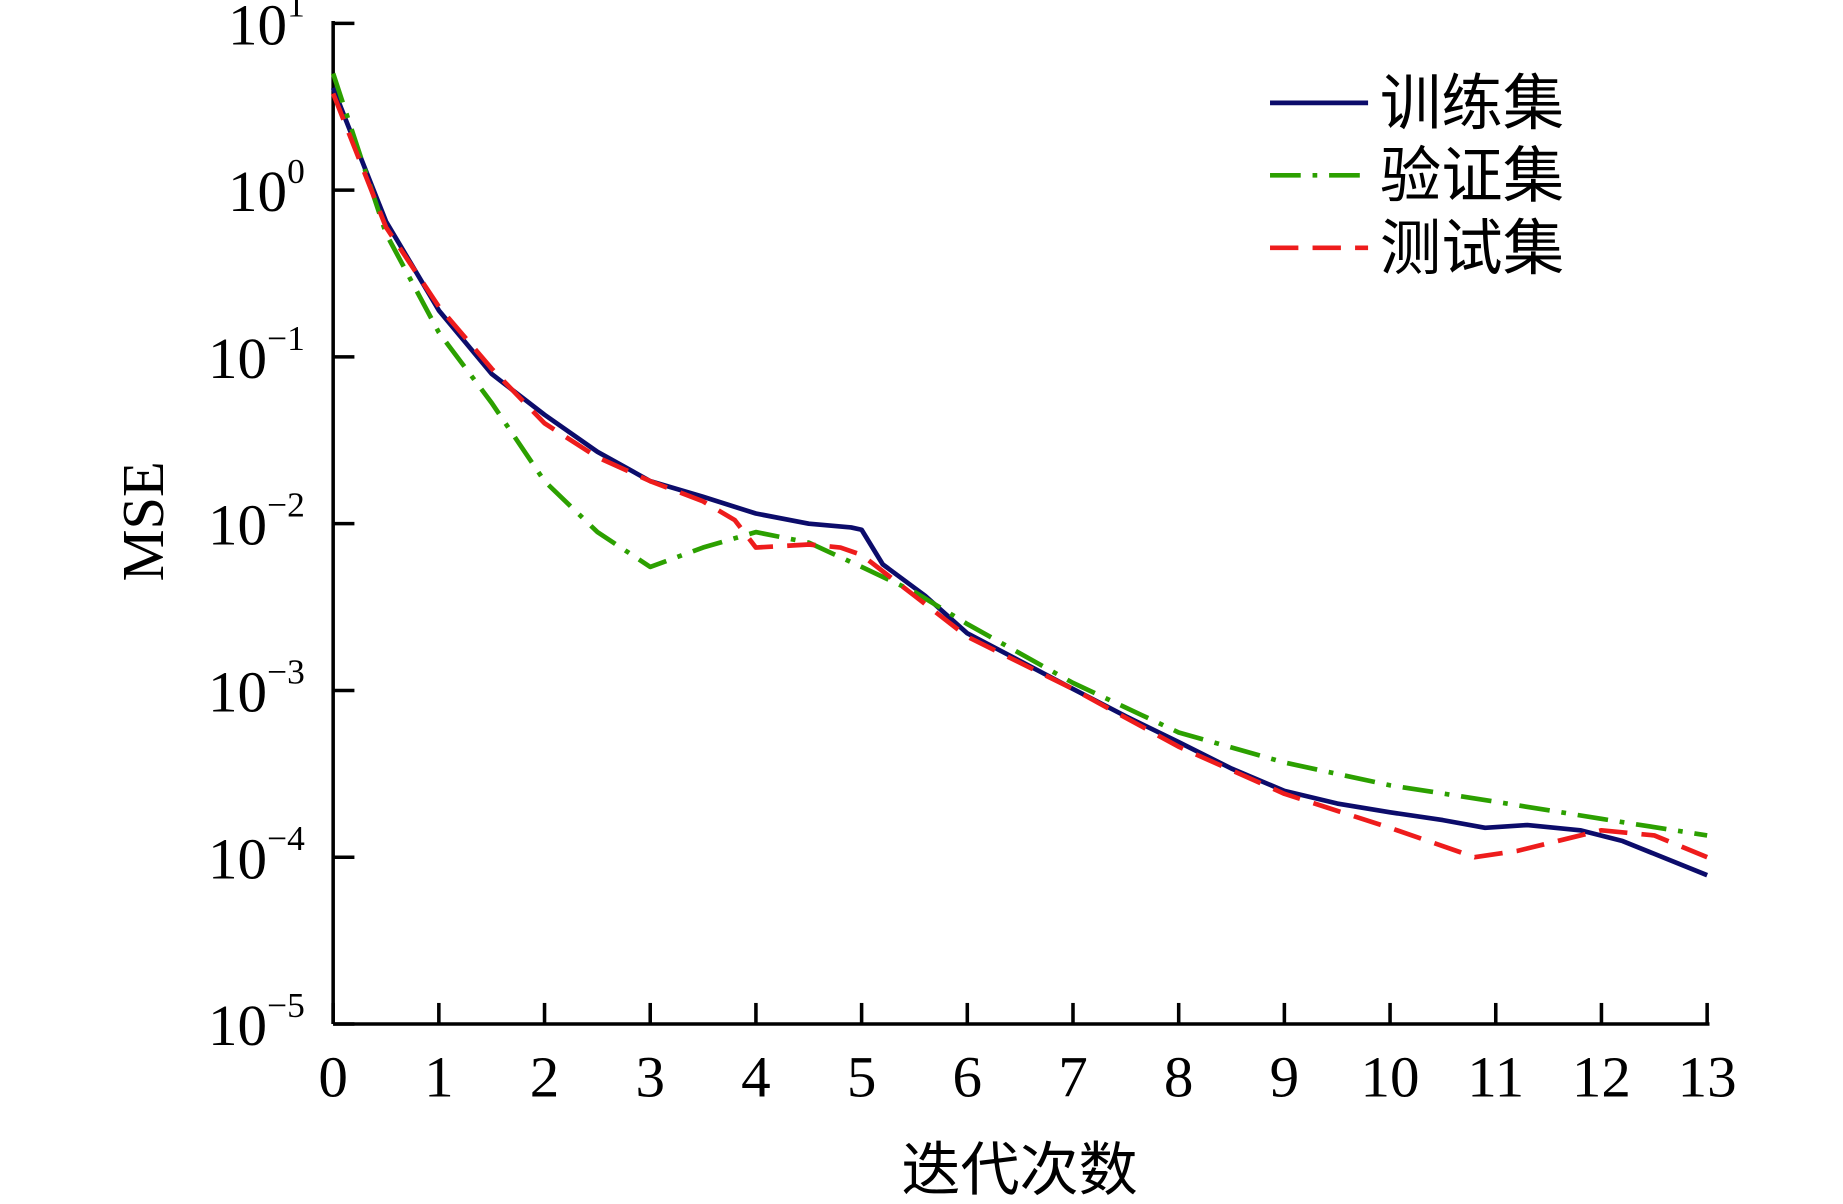 The image size is (1843, 1204). I want to click on y-tick-exponent: 1, so click(296, 12).